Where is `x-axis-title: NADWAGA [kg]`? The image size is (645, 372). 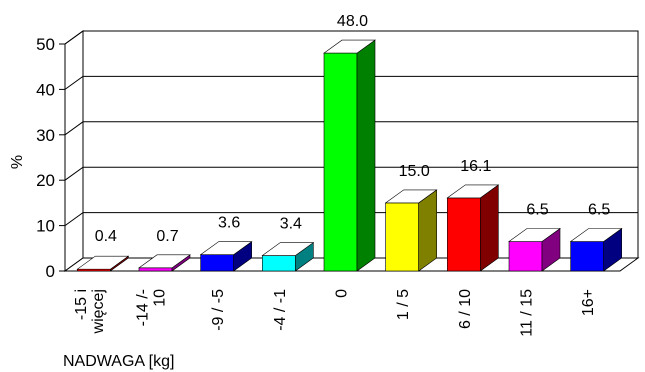
x-axis-title: NADWAGA [kg] is located at coordinates (118, 361).